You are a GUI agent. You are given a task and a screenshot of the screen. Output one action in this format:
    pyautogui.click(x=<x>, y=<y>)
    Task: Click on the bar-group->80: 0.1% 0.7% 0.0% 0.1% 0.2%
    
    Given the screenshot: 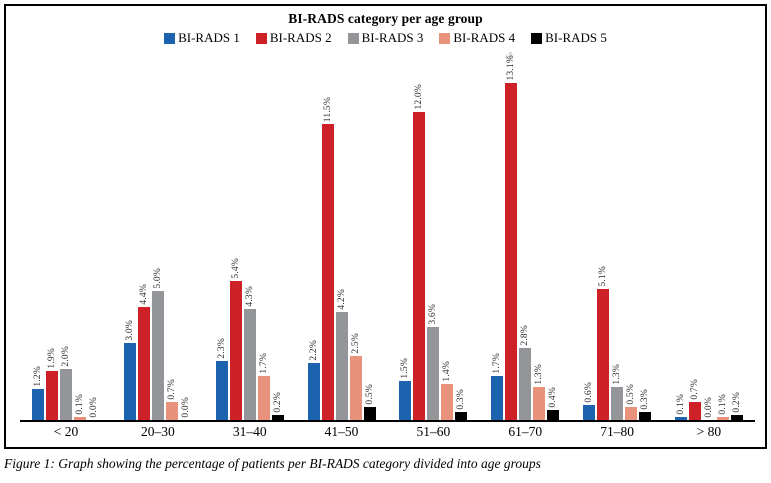 What is the action you would take?
    pyautogui.click(x=708, y=399)
    